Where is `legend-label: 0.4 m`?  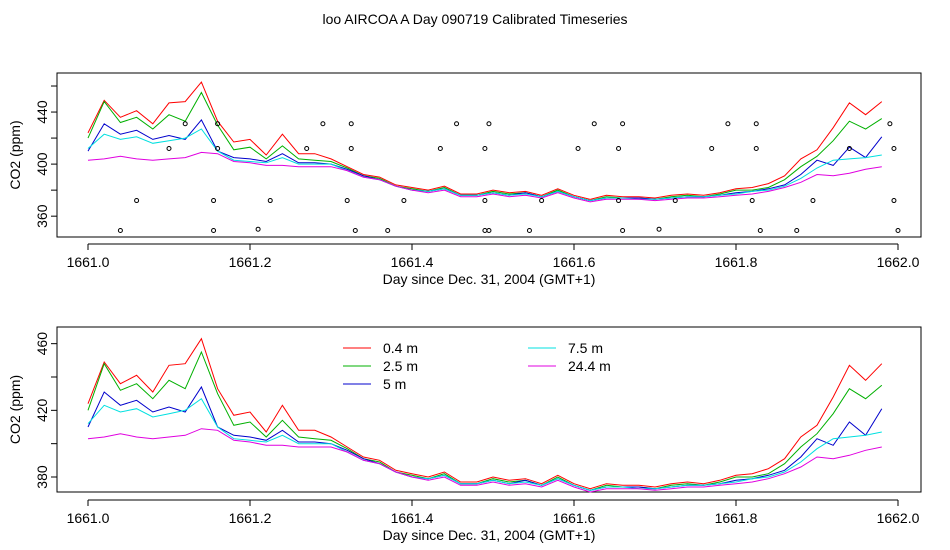 legend-label: 0.4 m is located at coordinates (400, 348).